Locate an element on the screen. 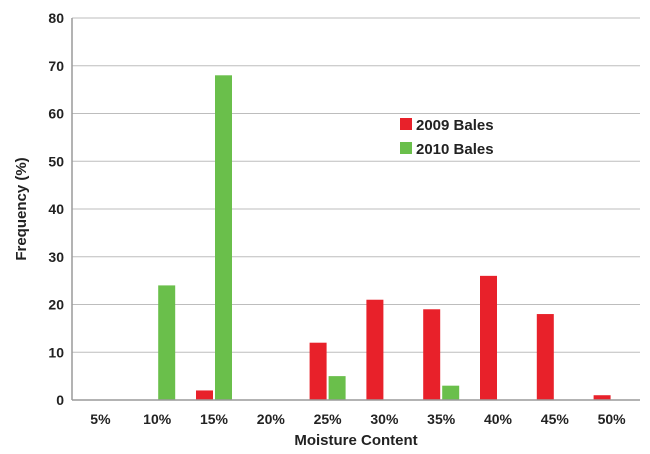 The width and height of the screenshot is (650, 454). bar-2009-25pct is located at coordinates (318, 371).